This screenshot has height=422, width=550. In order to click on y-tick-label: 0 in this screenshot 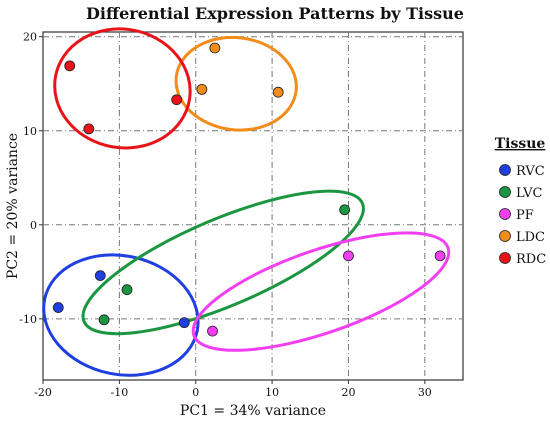, I will do `click(33, 225)`.